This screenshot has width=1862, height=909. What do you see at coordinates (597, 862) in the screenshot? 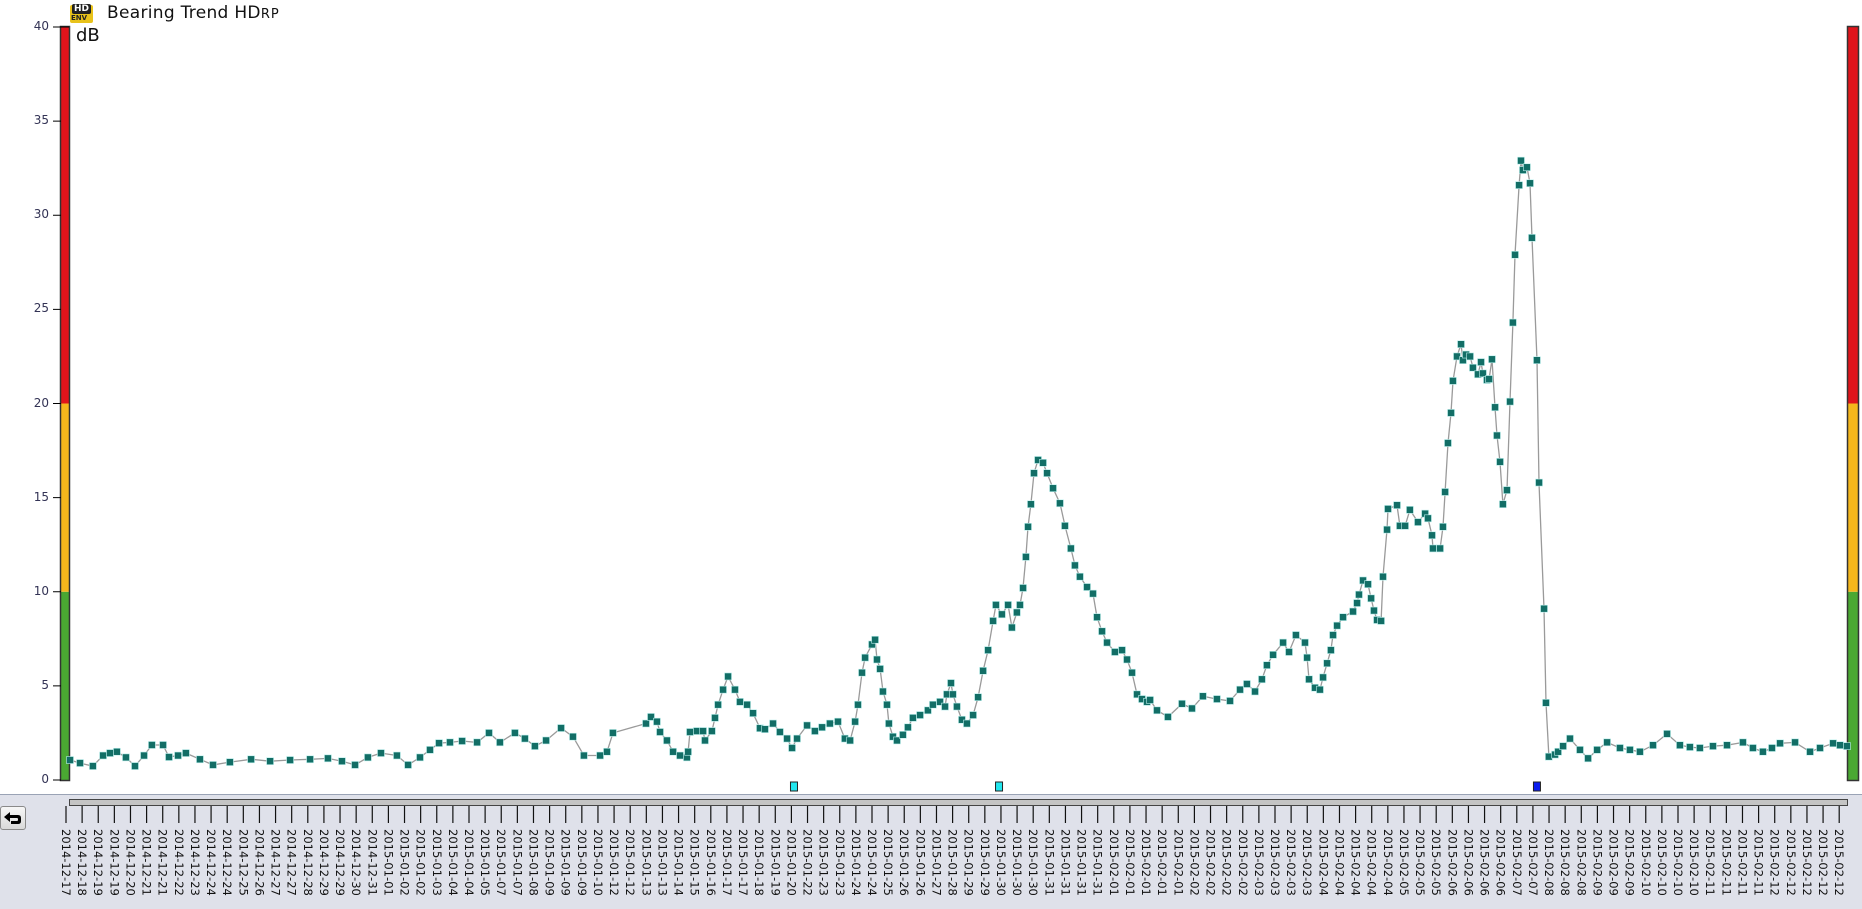
I see `x-tick-label: 2015-01-10` at bounding box center [597, 862].